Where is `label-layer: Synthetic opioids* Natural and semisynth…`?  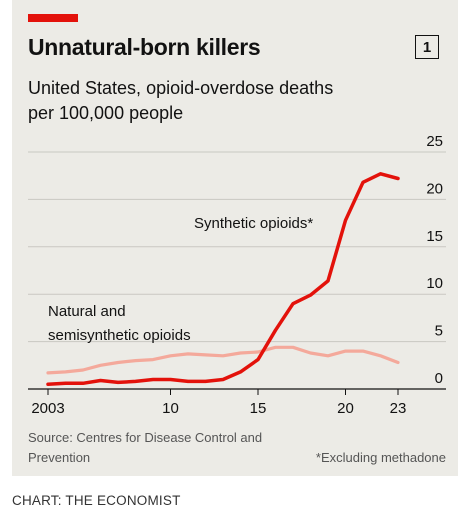 label-layer: Synthetic opioids* Natural and semisynth… is located at coordinates (180, 279).